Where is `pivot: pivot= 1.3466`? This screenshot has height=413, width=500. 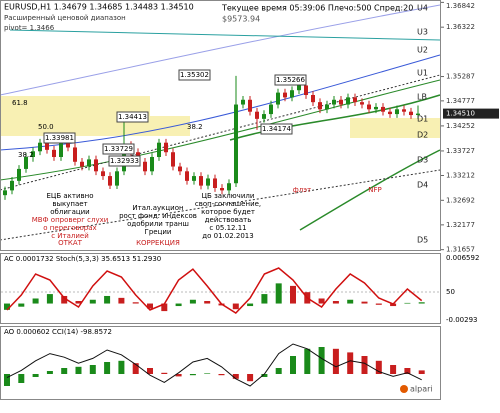 pivot: pivot= 1.3466 is located at coordinates (29, 28).